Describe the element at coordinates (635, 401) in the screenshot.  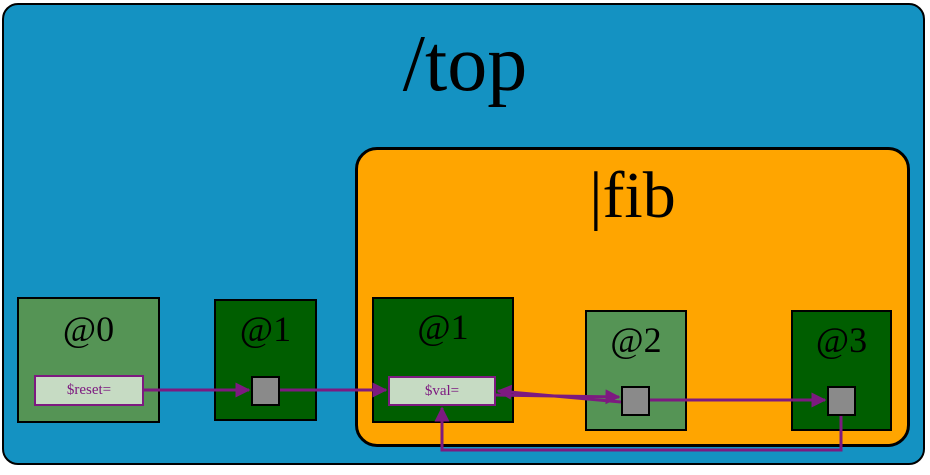
I see `stage-2-port` at that location.